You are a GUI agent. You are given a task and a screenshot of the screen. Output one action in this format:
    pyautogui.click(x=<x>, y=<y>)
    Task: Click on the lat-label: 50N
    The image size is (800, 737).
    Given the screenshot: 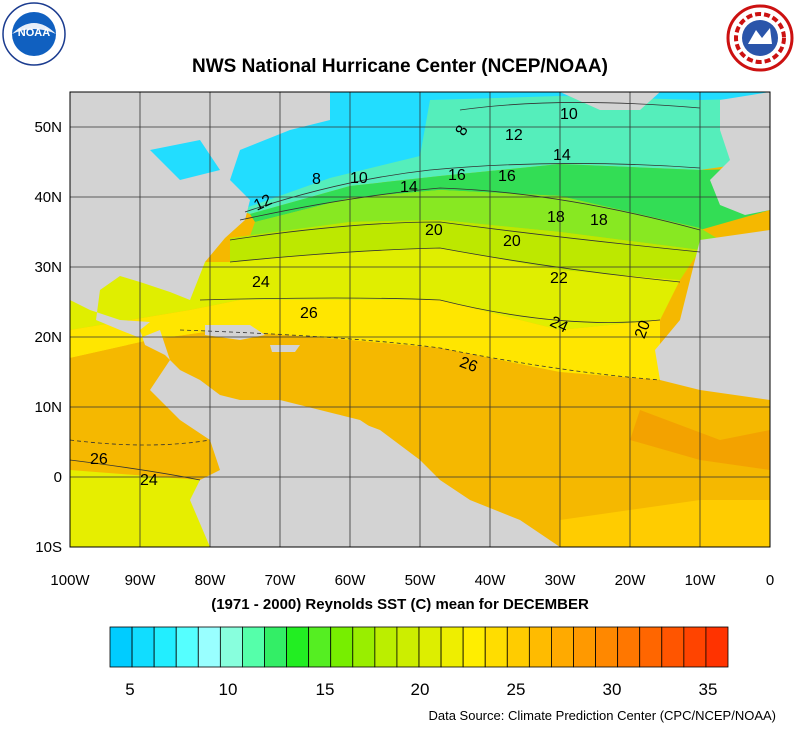 What is the action you would take?
    pyautogui.click(x=48, y=127)
    